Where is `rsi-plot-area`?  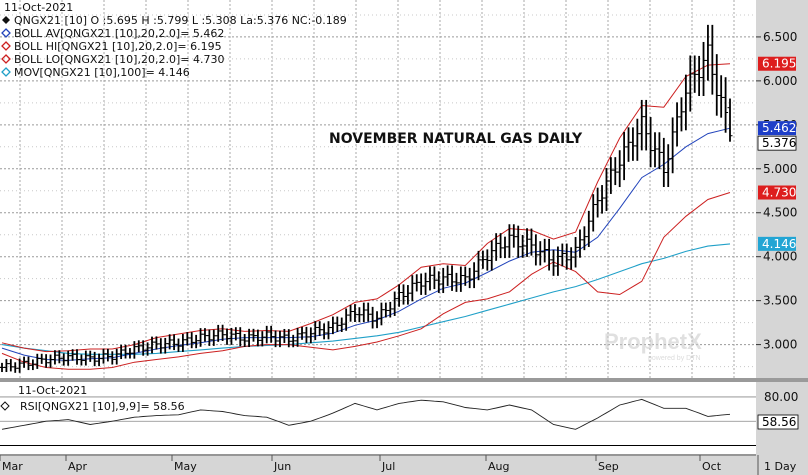
rsi-plot-area is located at coordinates (378, 418).